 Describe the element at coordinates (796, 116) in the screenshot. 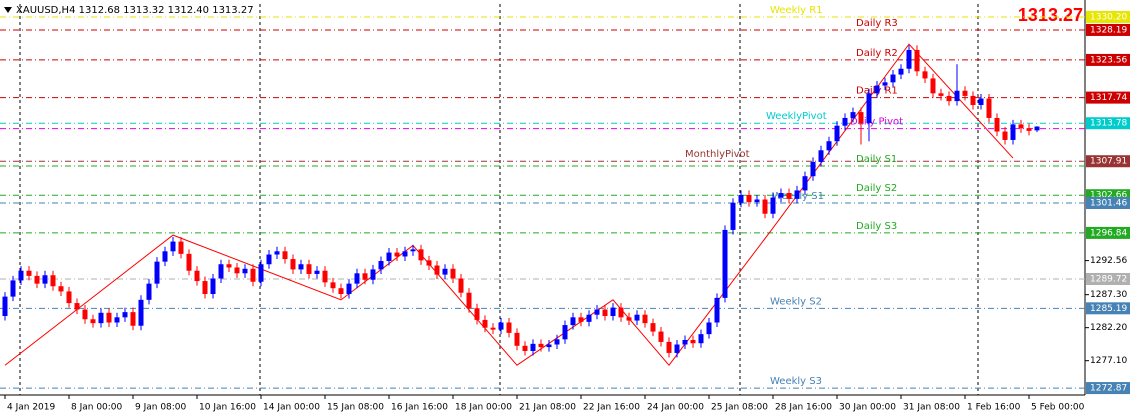

I see `level-name: WeeklyPivot` at that location.